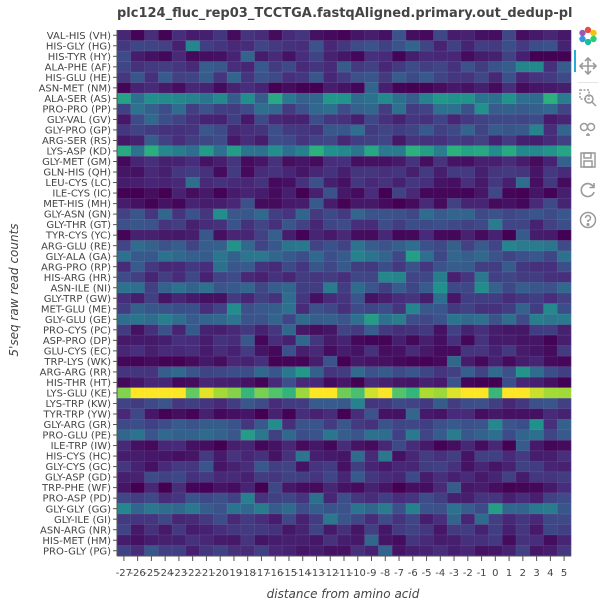  What do you see at coordinates (78, 404) in the screenshot?
I see `y-tick-label: LYS-TRP (KW)` at bounding box center [78, 404].